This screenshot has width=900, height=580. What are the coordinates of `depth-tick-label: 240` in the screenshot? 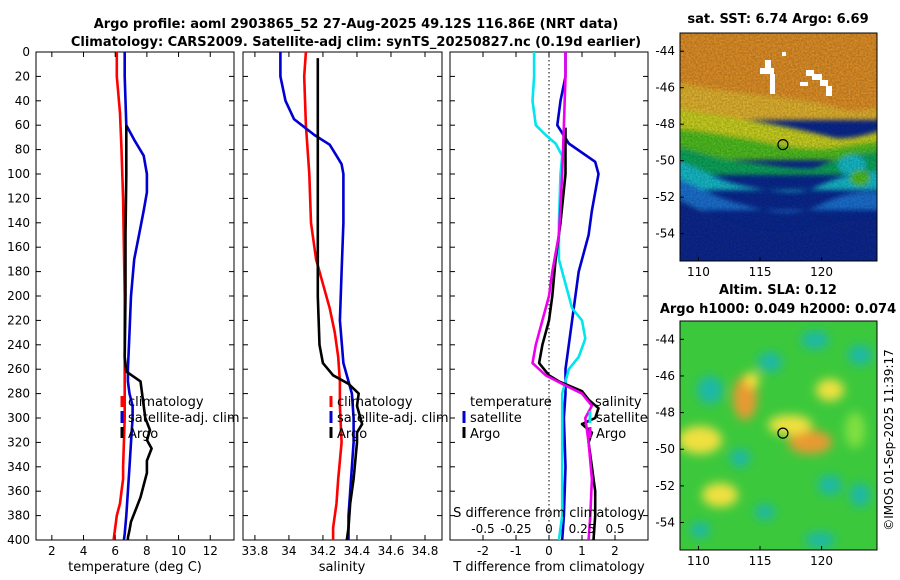 It's located at (18, 345).